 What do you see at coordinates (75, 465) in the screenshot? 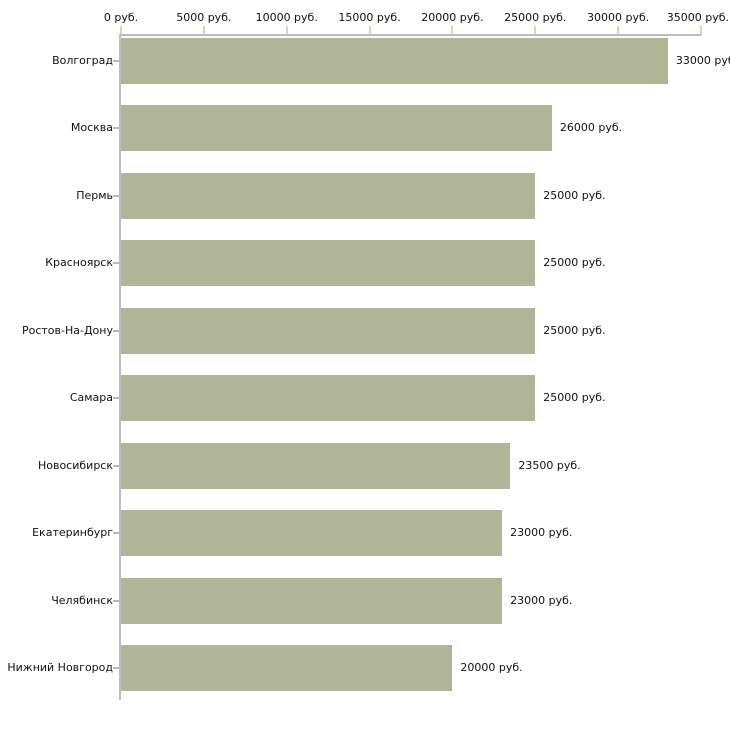
I see `category-label: Новосибирск` at bounding box center [75, 465].